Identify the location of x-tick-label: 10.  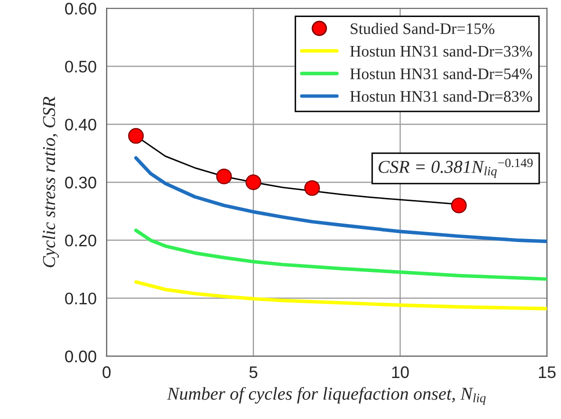
(400, 372).